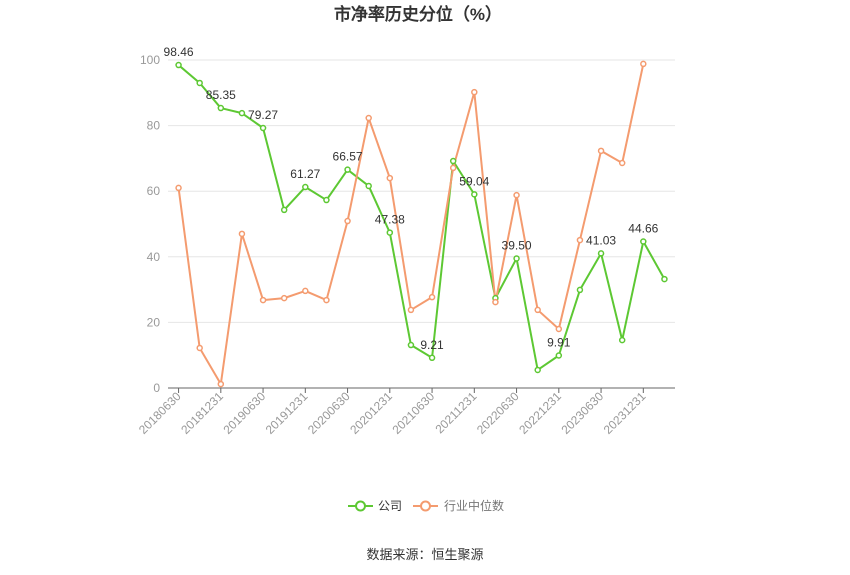  What do you see at coordinates (559, 342) in the screenshot?
I see `data-label: 9.91` at bounding box center [559, 342].